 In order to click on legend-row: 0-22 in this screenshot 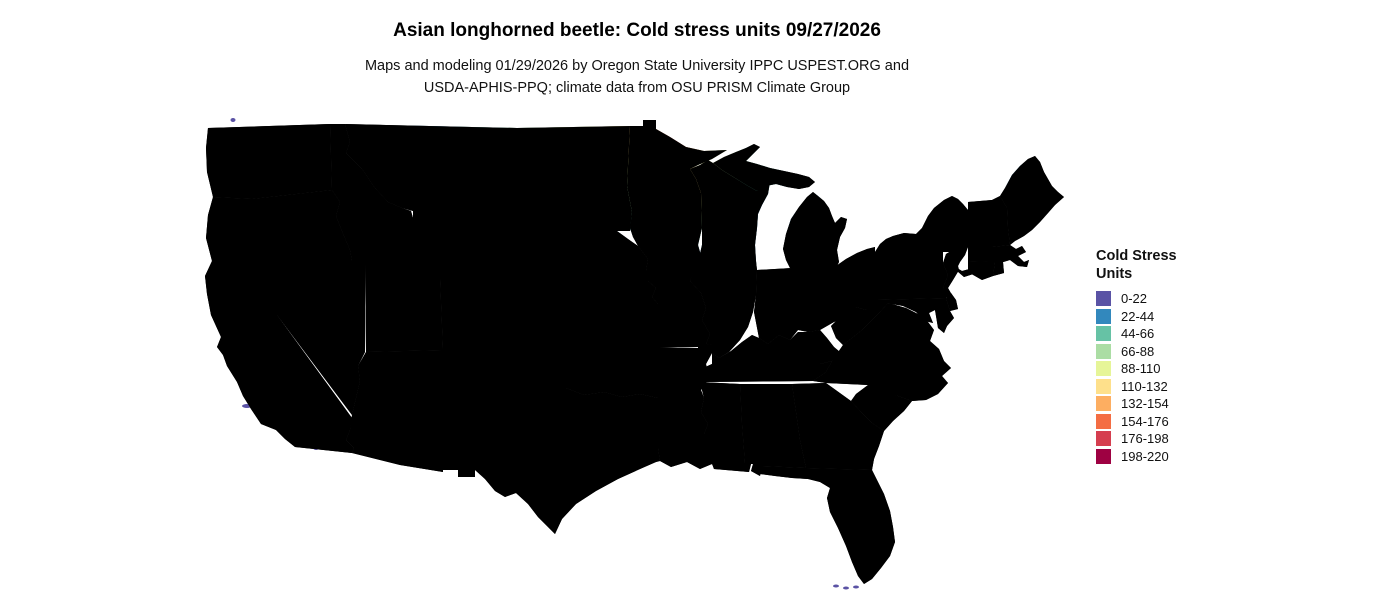, I will do `click(1136, 299)`.